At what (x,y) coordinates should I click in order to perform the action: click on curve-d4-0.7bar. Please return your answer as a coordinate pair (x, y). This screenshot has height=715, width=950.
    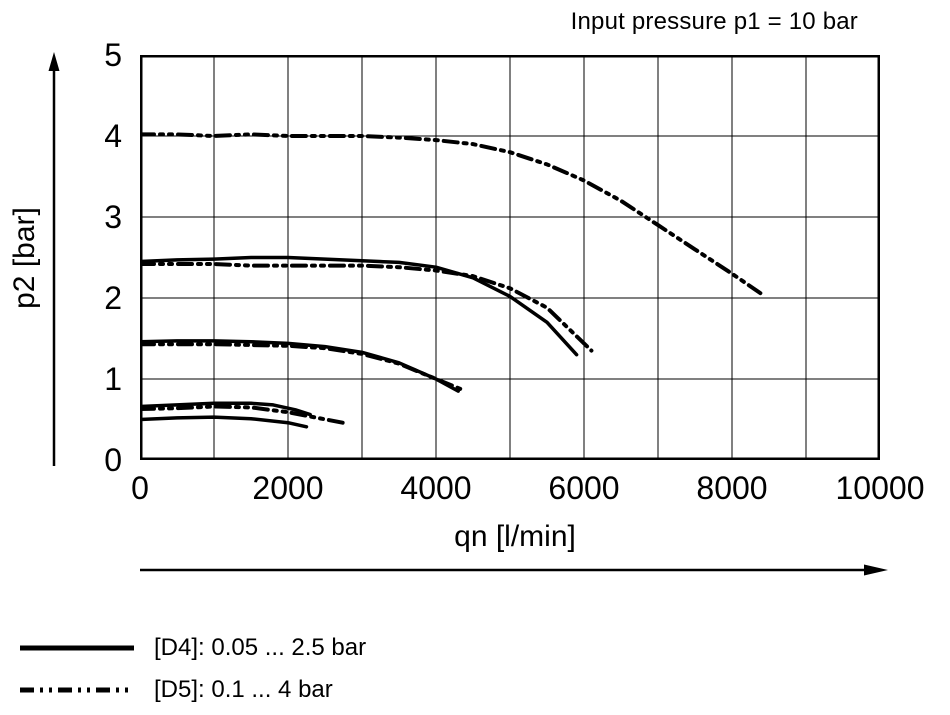
    Looking at the image, I should click on (226, 409).